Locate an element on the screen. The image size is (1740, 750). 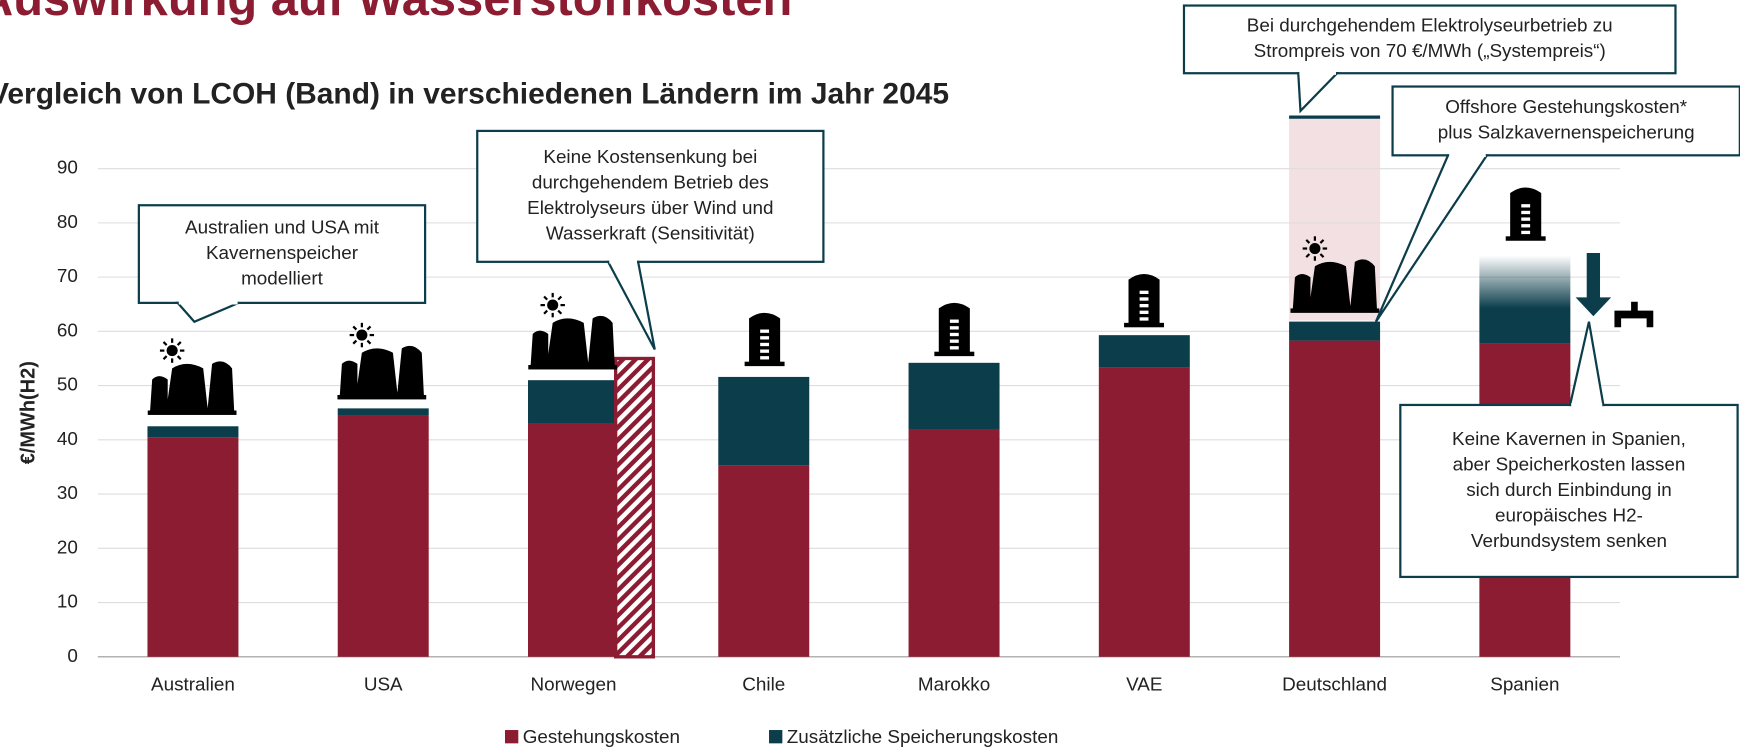
tap-icon is located at coordinates (1634, 314).